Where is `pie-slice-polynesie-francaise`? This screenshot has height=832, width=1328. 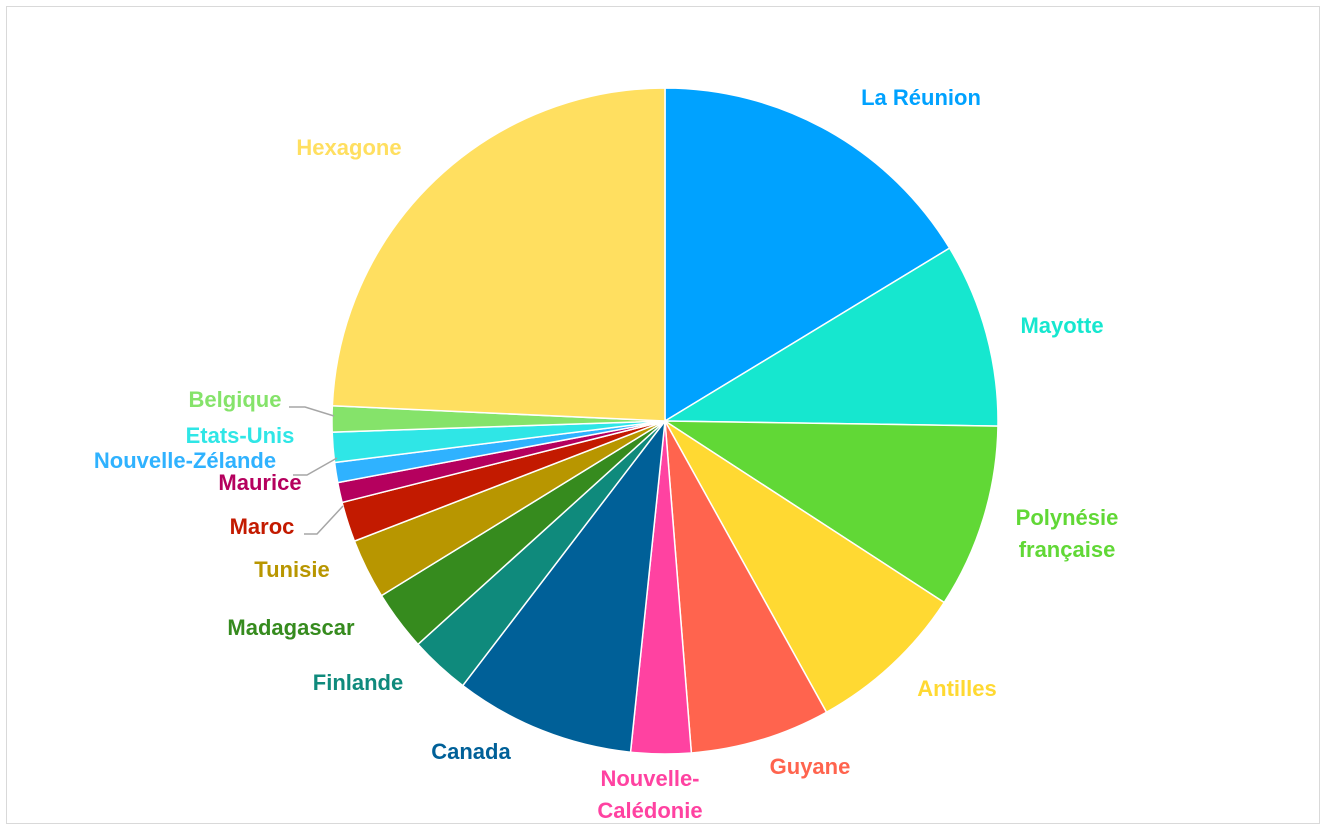
pie-slice-polynesie-francaise is located at coordinates (830, 512).